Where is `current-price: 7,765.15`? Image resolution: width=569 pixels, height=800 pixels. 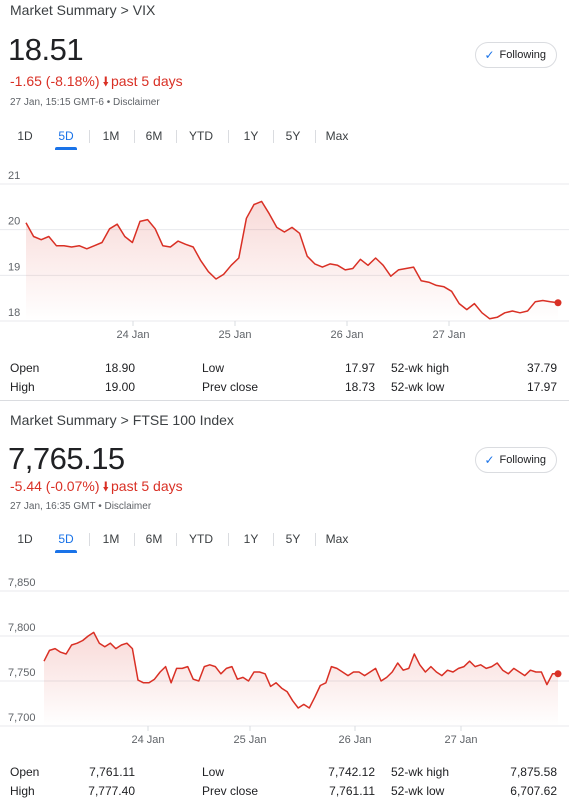 current-price: 7,765.15 is located at coordinates (66, 458).